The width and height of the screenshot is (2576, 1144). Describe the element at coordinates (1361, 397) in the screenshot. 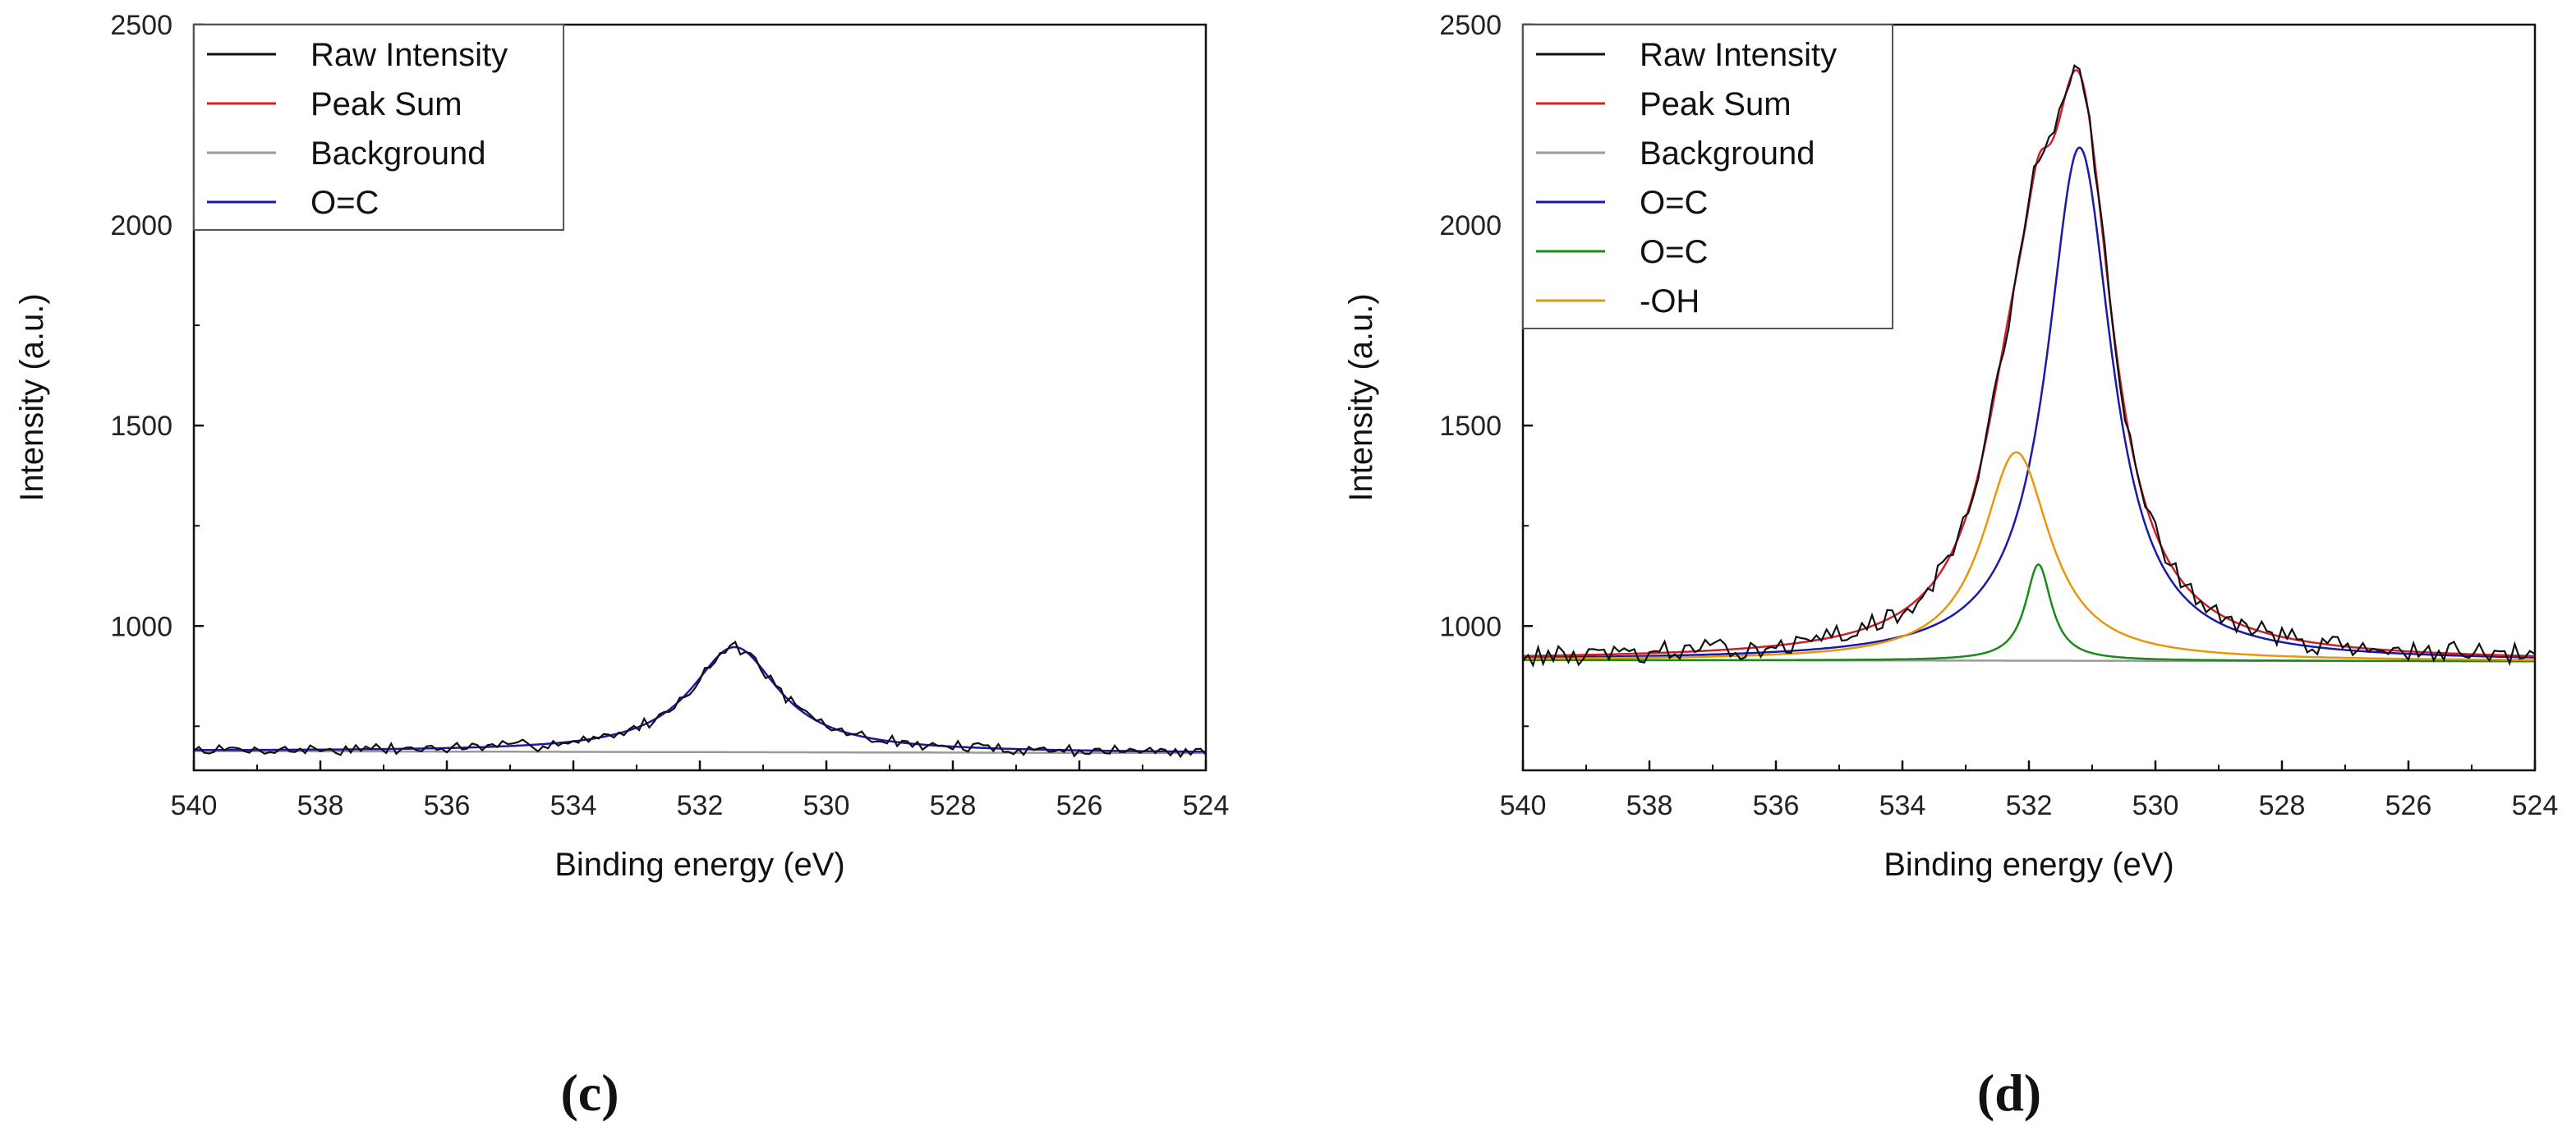

I see `y-axis-title-d: Intensity (a.u.)` at that location.